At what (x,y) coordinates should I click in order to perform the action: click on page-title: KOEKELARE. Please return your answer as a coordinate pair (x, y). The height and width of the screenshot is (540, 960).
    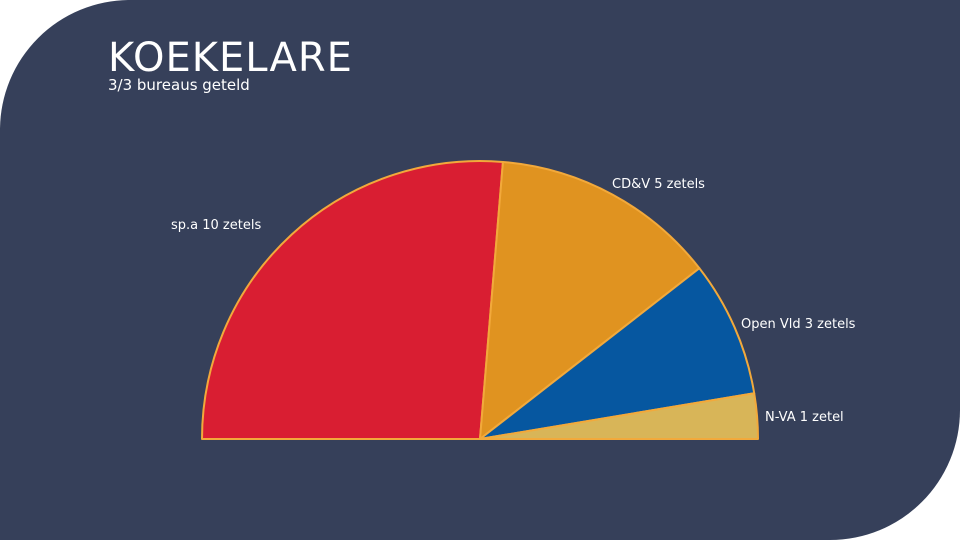
    Looking at the image, I should click on (230, 58).